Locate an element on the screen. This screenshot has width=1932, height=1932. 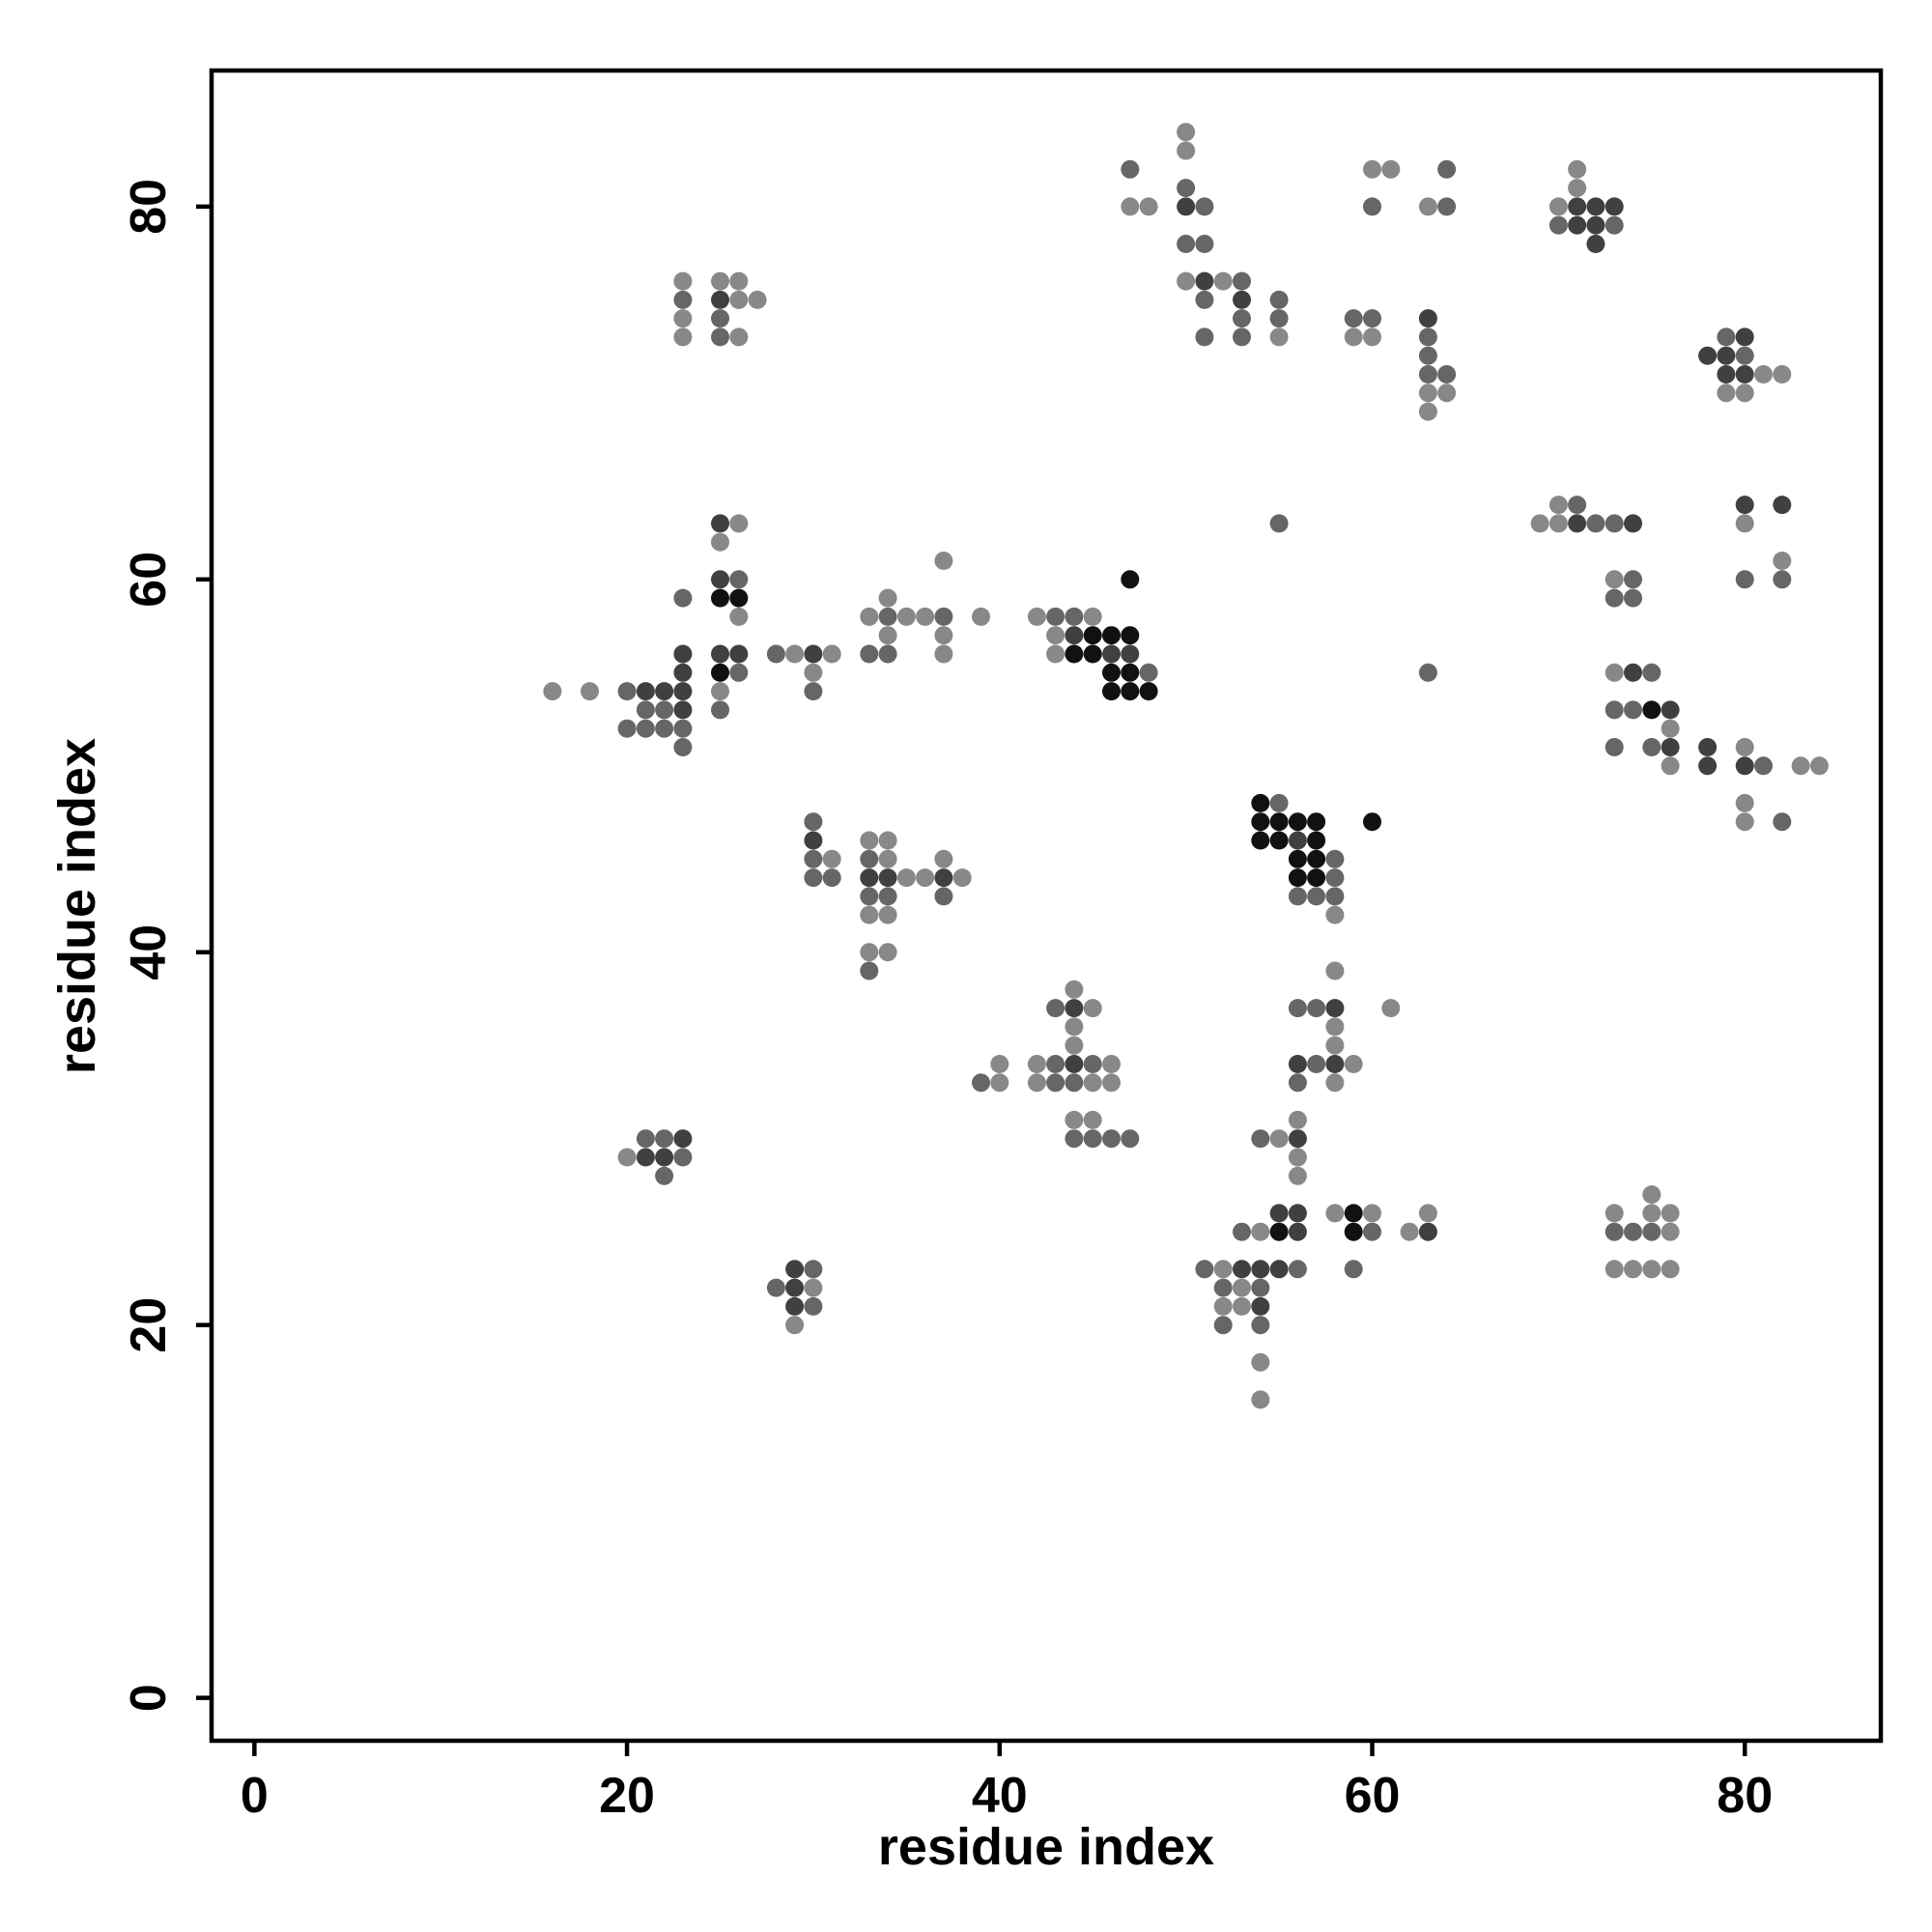
y-tick-label: 60 is located at coordinates (149, 580).